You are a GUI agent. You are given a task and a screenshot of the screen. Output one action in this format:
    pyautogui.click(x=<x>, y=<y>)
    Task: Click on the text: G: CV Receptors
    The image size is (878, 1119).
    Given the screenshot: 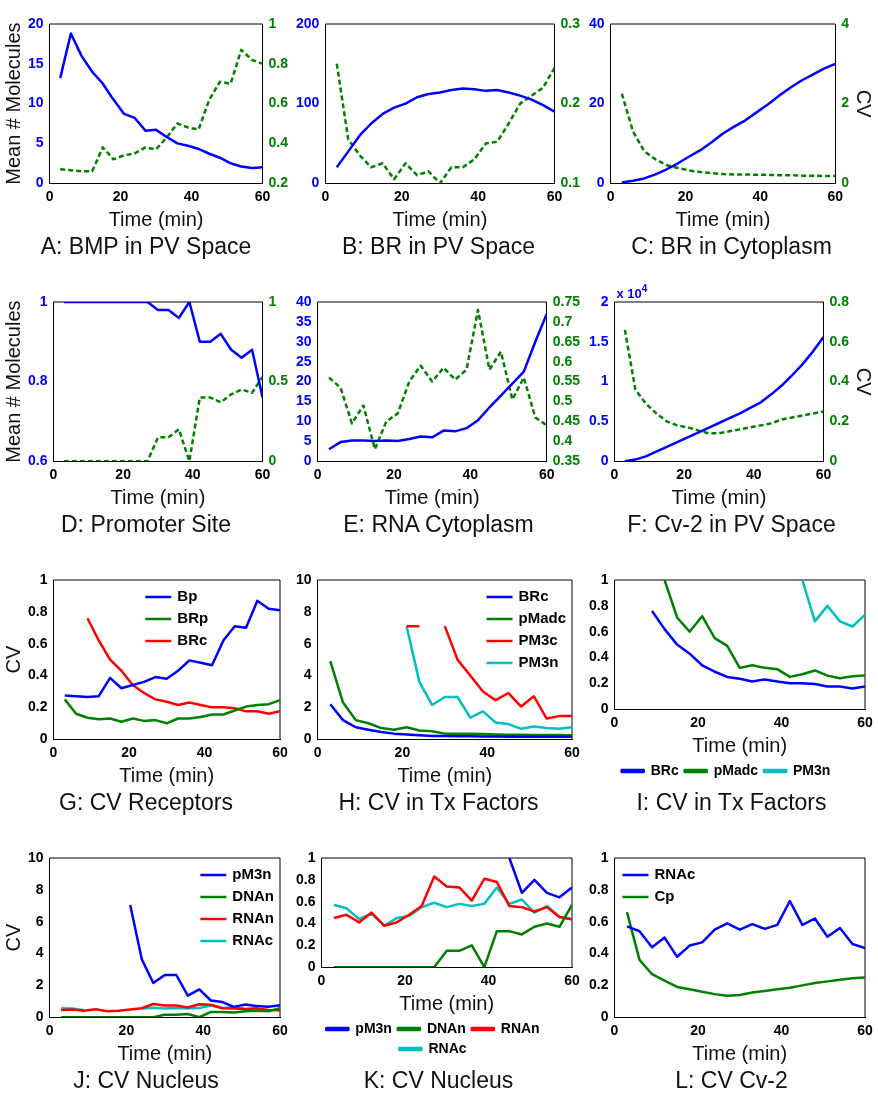 What is the action you would take?
    pyautogui.click(x=146, y=802)
    